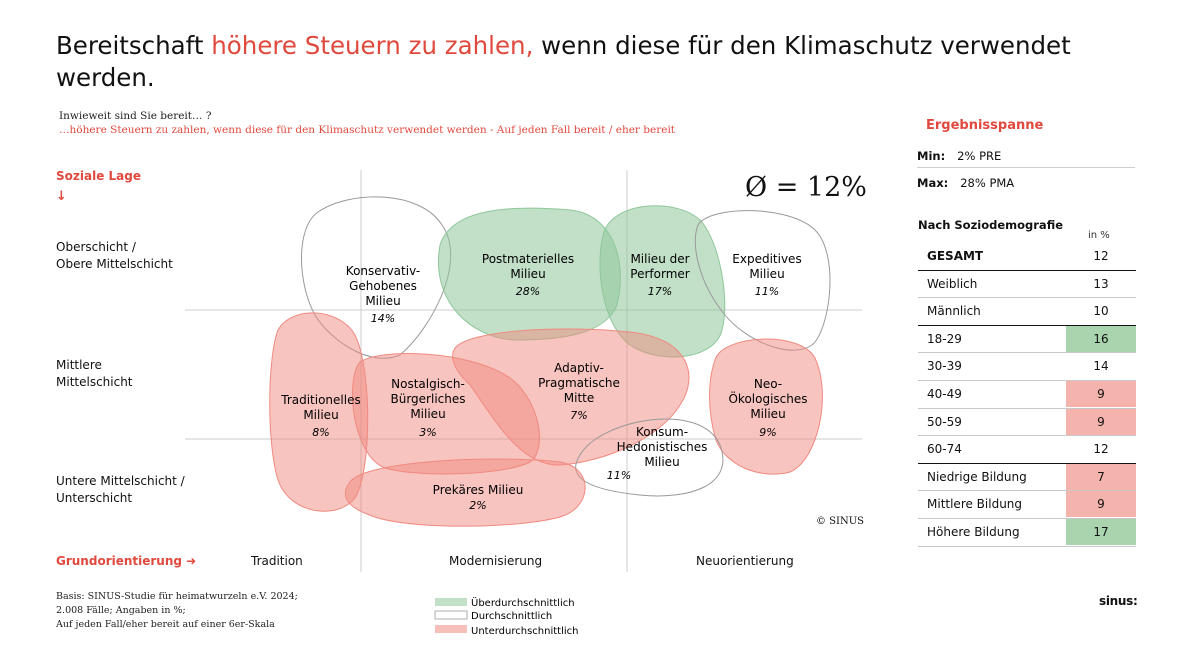 This screenshot has width=1193, height=664. What do you see at coordinates (944, 393) in the screenshot?
I see `row-label: 40-49` at bounding box center [944, 393].